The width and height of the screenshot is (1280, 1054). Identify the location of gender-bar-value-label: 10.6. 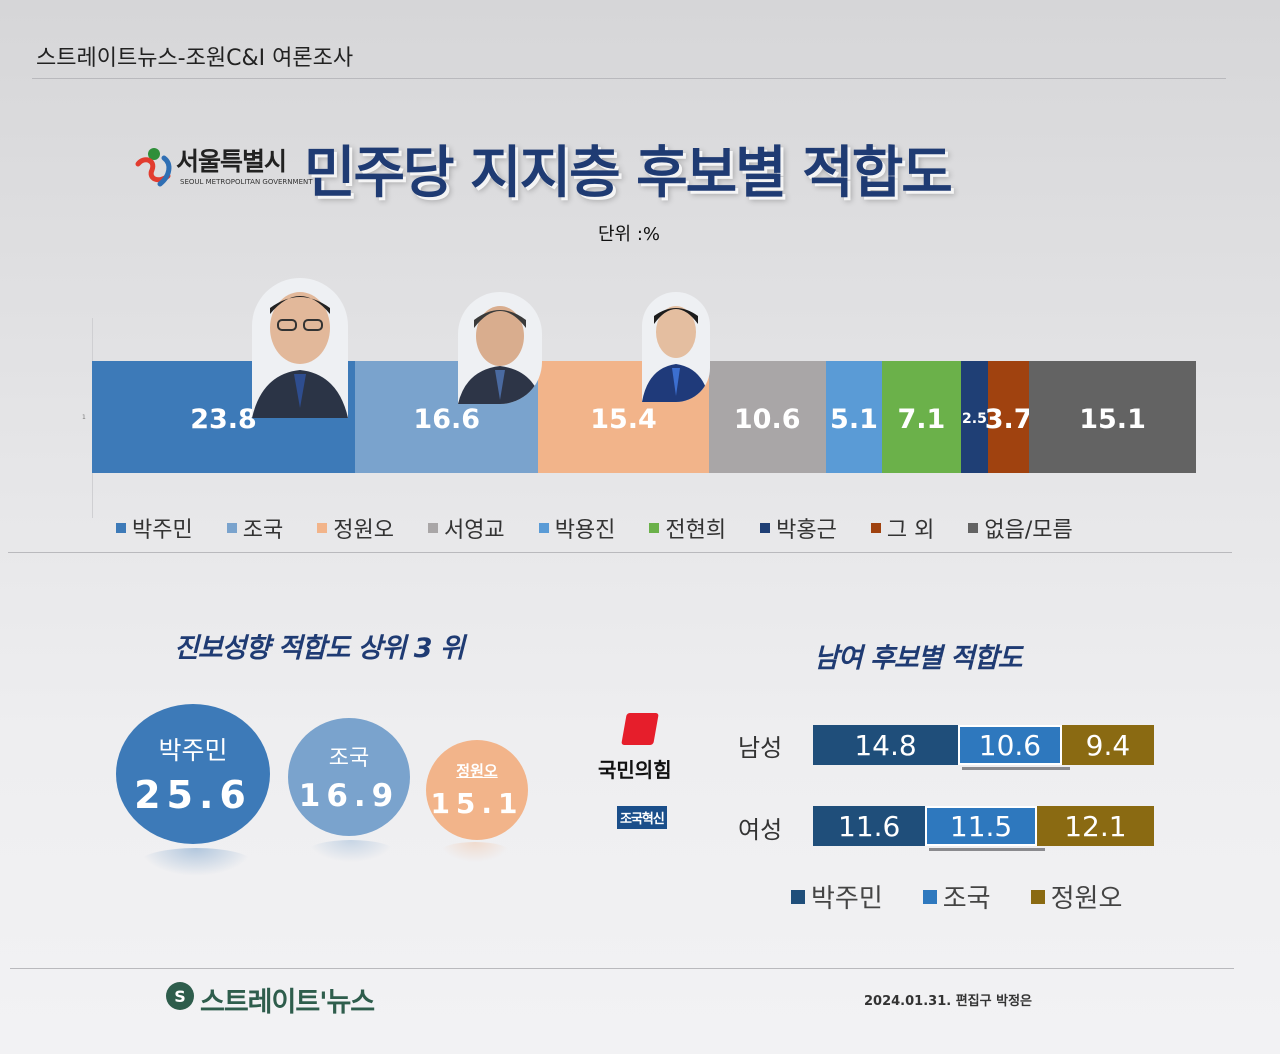
(1010, 745).